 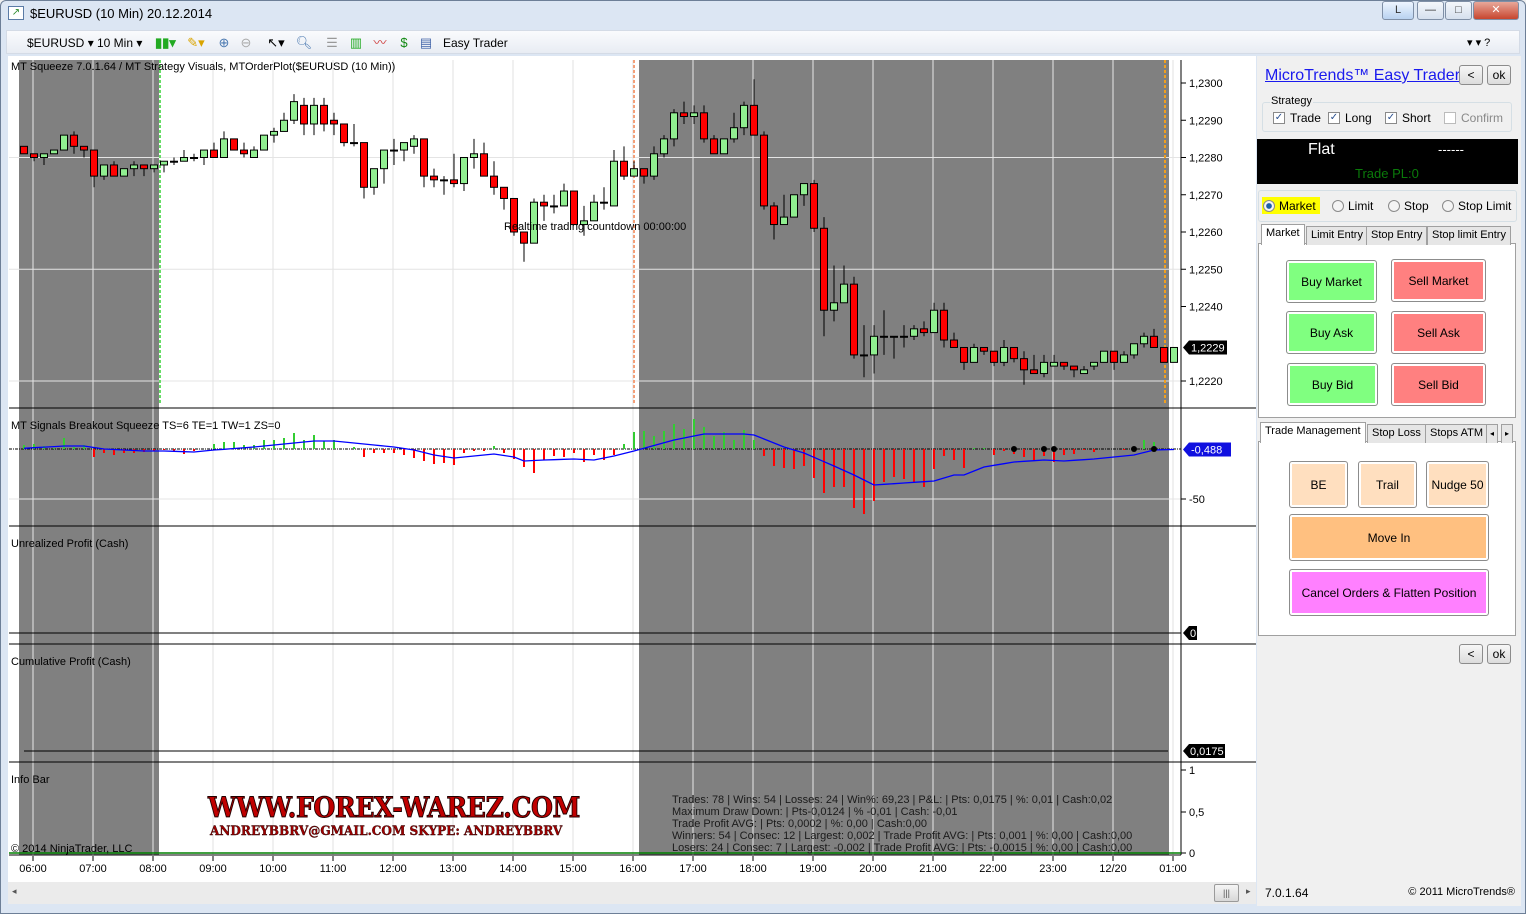 I want to click on move-in-button: Move In, so click(x=1389, y=537).